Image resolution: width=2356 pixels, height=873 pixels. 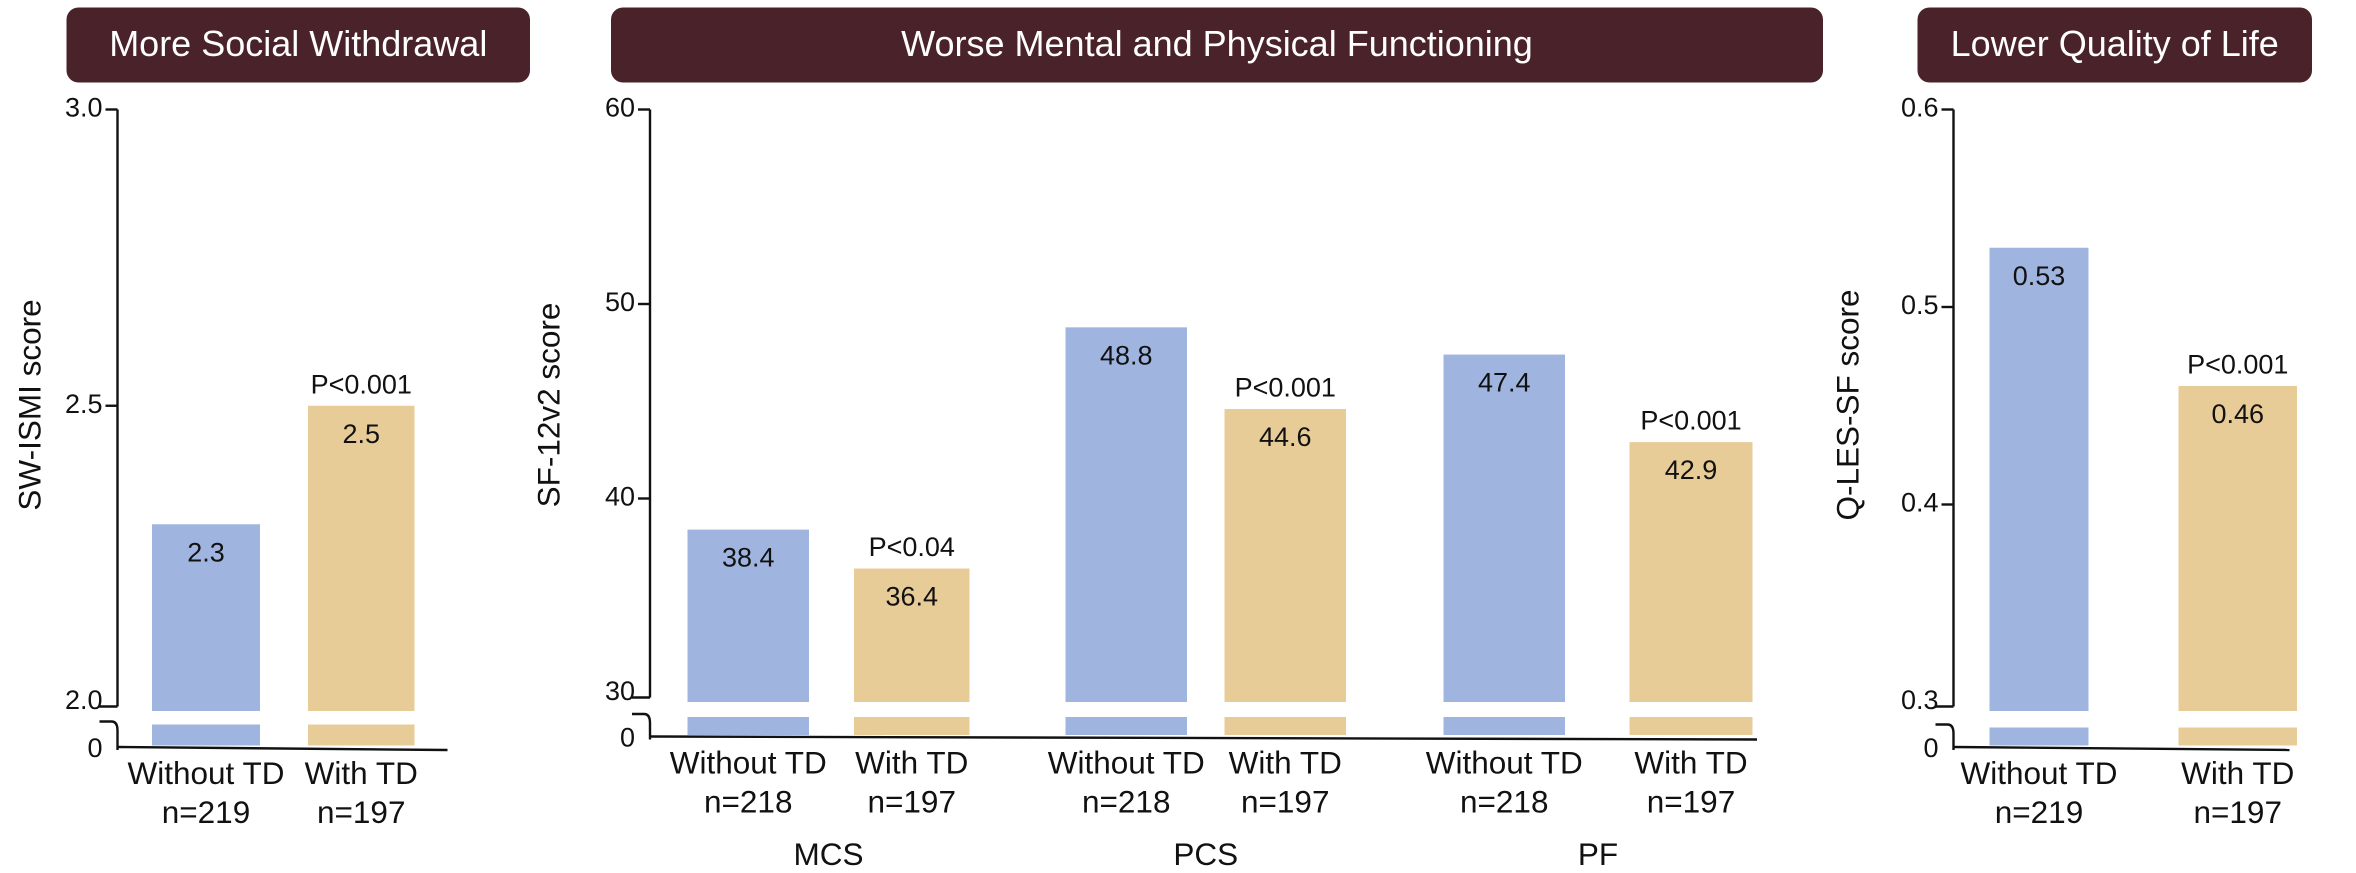 What do you see at coordinates (29, 404) in the screenshot?
I see `y-axis-label: SW-ISMI score` at bounding box center [29, 404].